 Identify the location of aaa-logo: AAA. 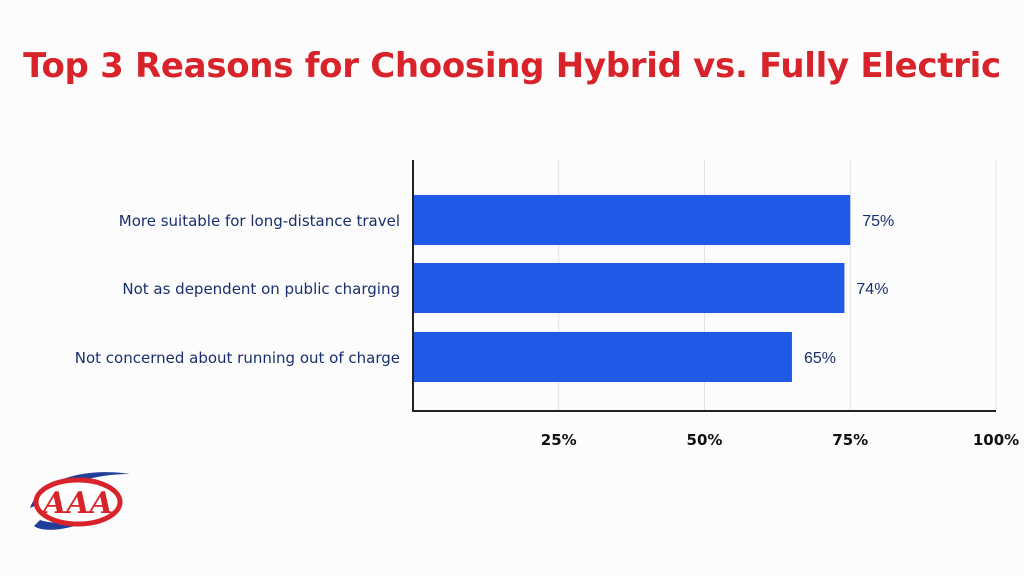
(80, 501).